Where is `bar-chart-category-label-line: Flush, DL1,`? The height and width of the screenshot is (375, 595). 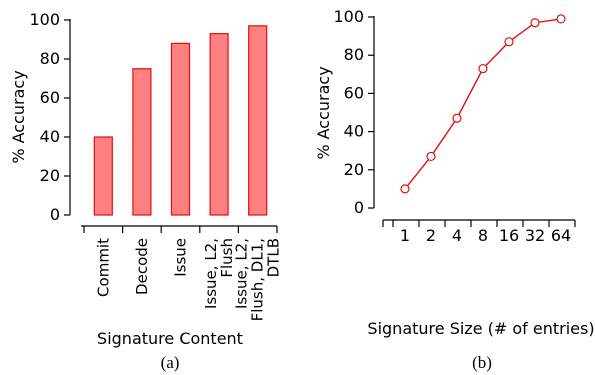
bar-chart-category-label-line: Flush, DL1, is located at coordinates (258, 279).